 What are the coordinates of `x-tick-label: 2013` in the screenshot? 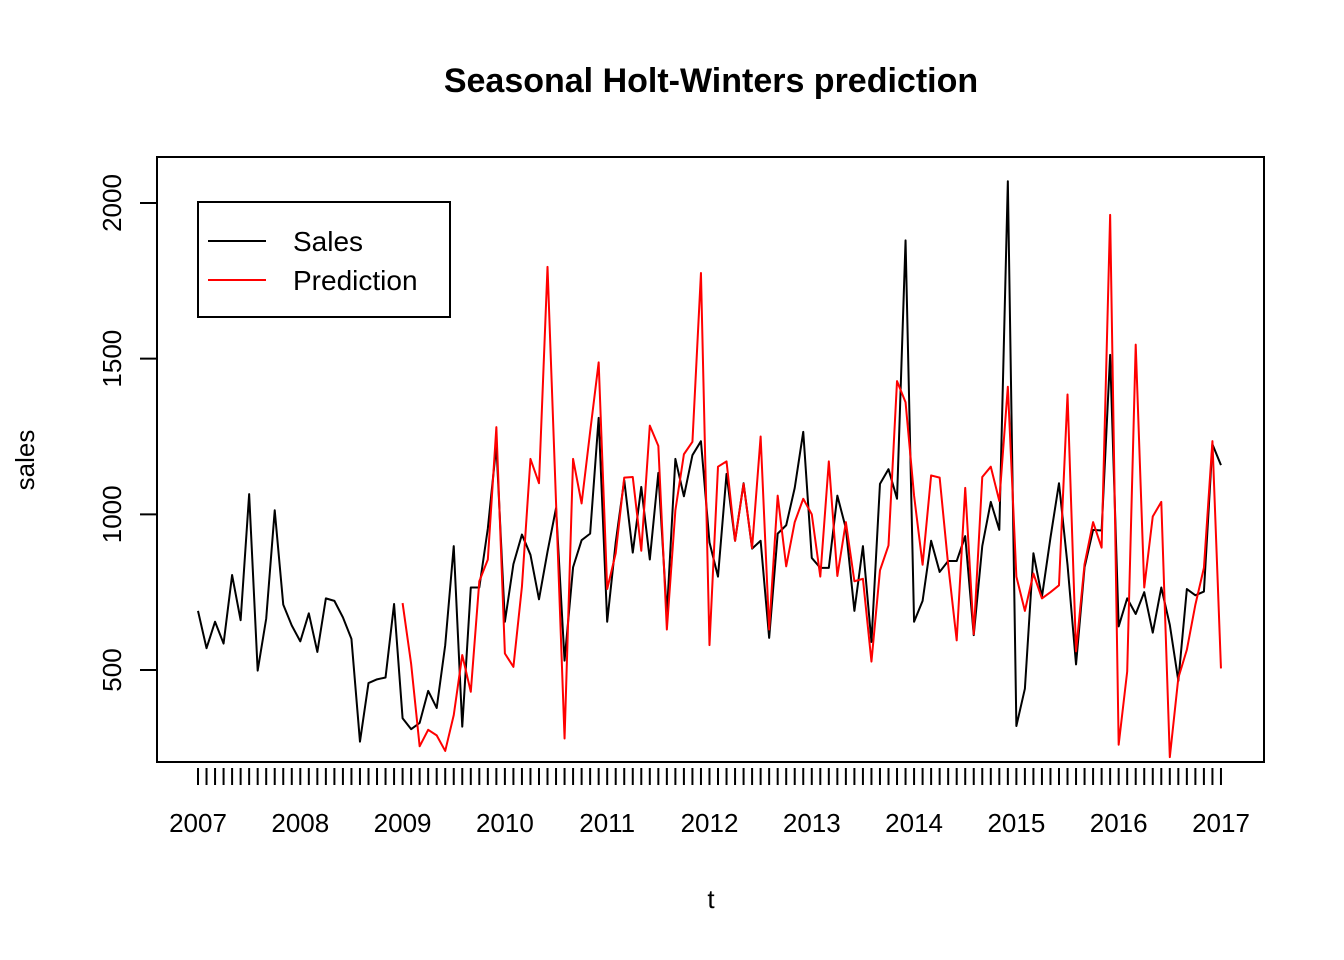 It's located at (812, 823).